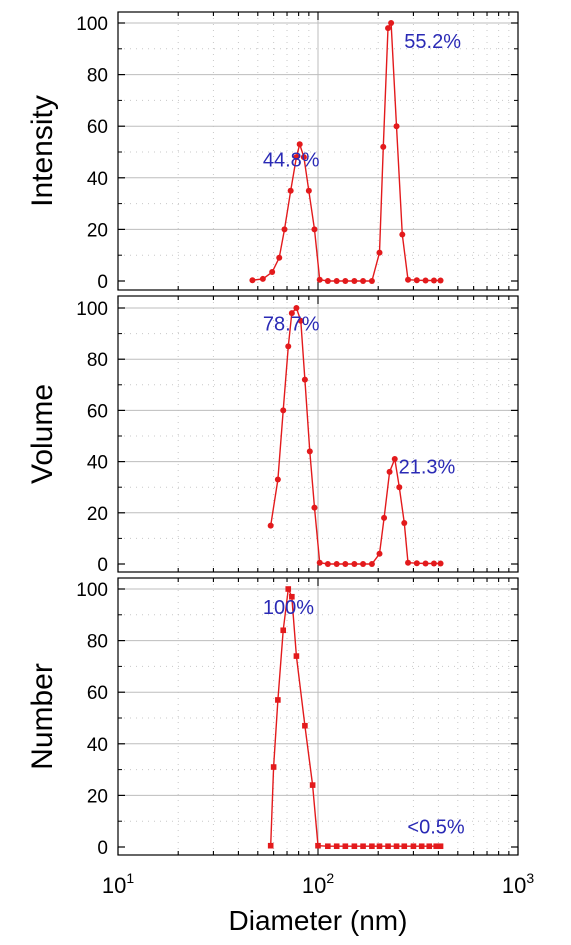 The width and height of the screenshot is (571, 945). I want to click on x-tick-label: 10², so click(318, 884).